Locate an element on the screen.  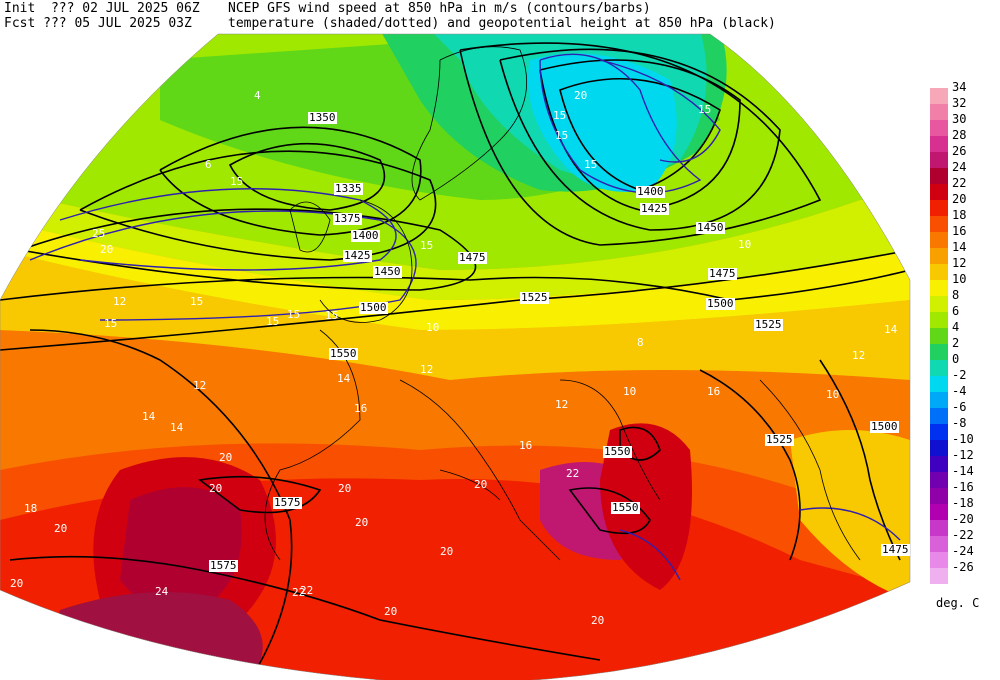
legend-entry: -26 is located at coordinates (965, 572).